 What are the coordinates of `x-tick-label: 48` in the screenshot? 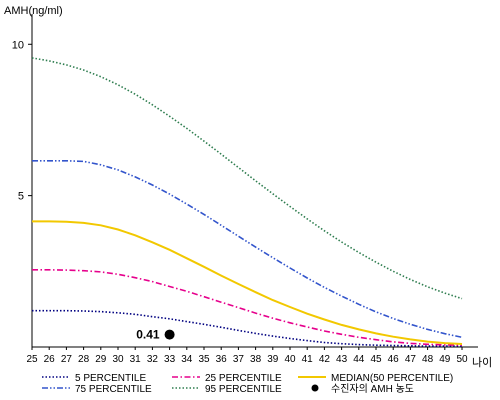 It's located at (428, 359).